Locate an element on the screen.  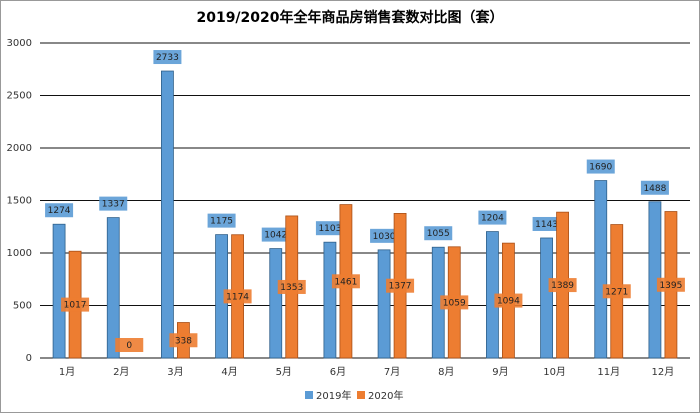
value-label: 1274 is located at coordinates (59, 211).